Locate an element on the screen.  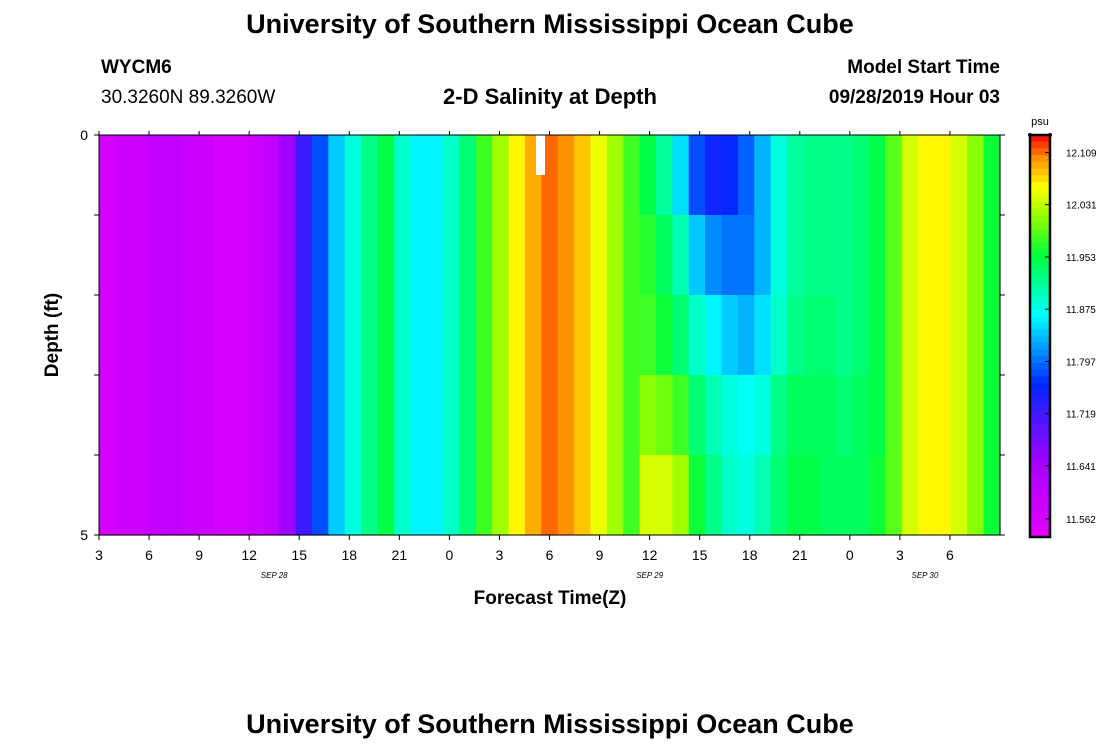
x-tick-label: 3 is located at coordinates (99, 555).